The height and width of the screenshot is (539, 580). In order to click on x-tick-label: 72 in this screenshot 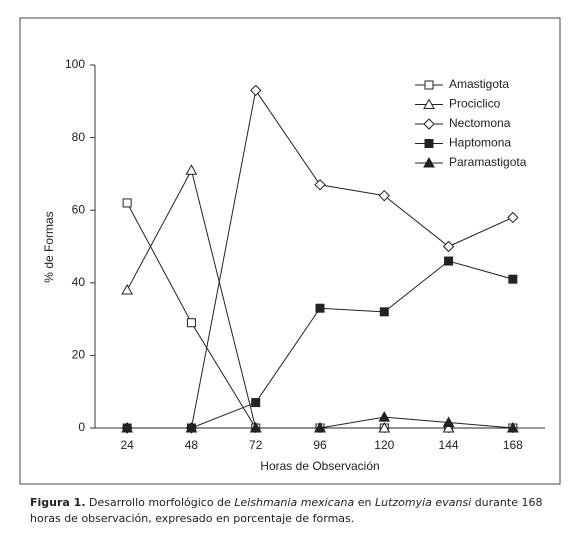, I will do `click(256, 445)`.